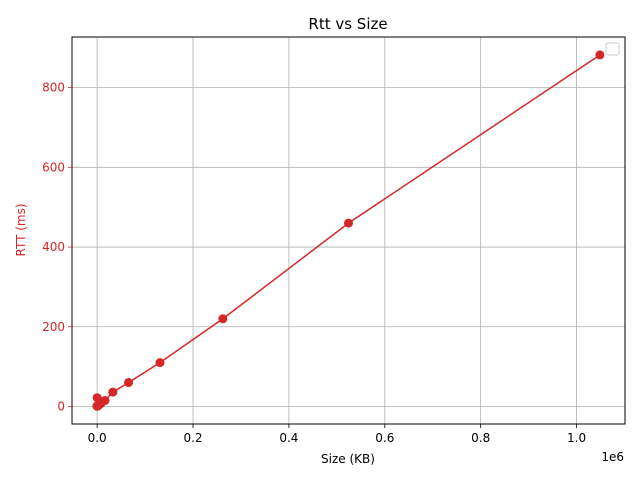 The height and width of the screenshot is (480, 640). What do you see at coordinates (53, 247) in the screenshot?
I see `y-tick-label: 400` at bounding box center [53, 247].